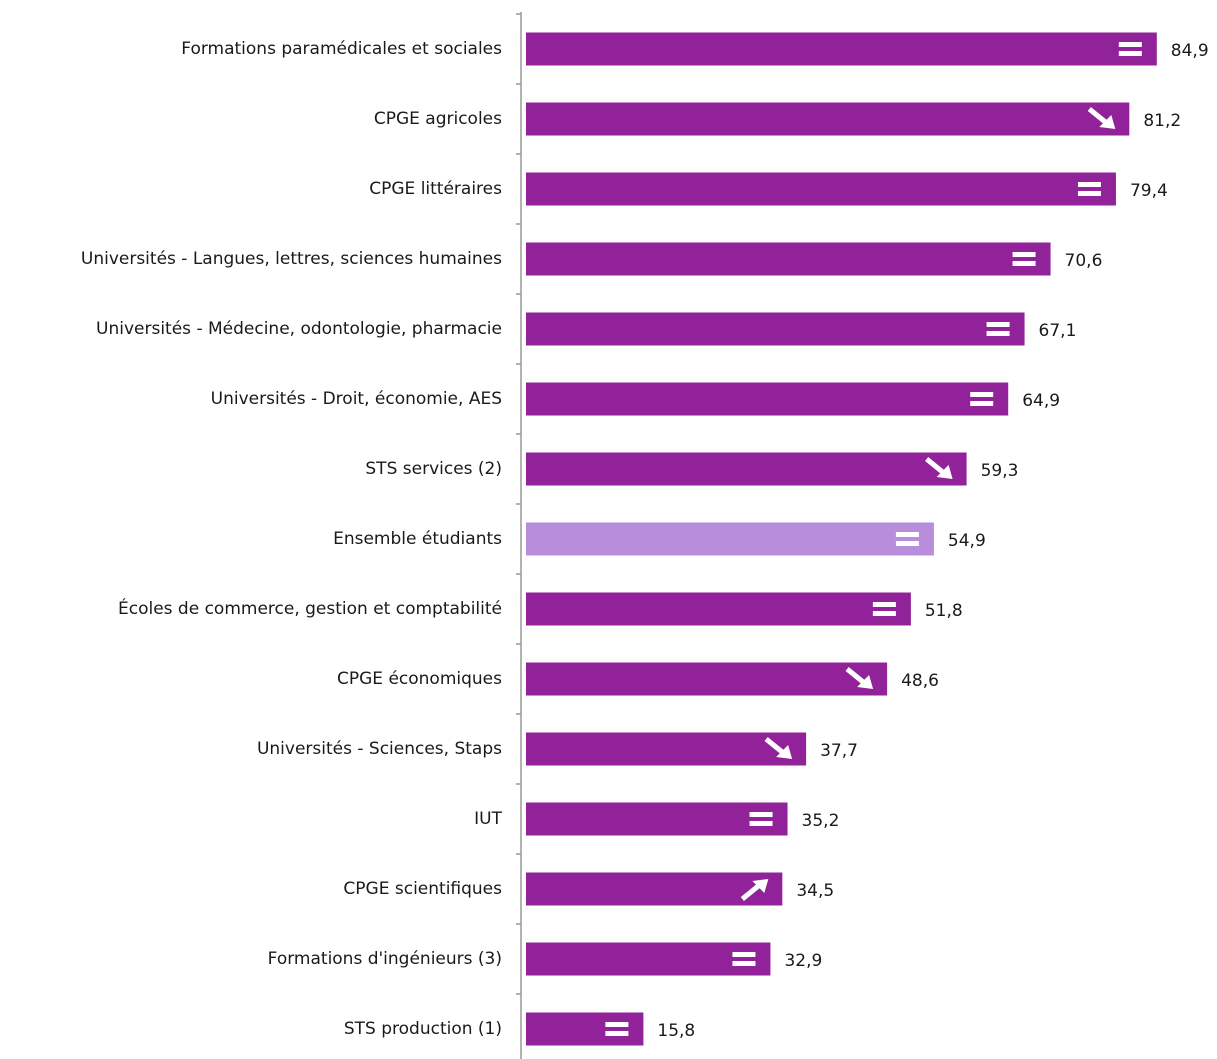  I want to click on category-label: STS production (1), so click(423, 1029).